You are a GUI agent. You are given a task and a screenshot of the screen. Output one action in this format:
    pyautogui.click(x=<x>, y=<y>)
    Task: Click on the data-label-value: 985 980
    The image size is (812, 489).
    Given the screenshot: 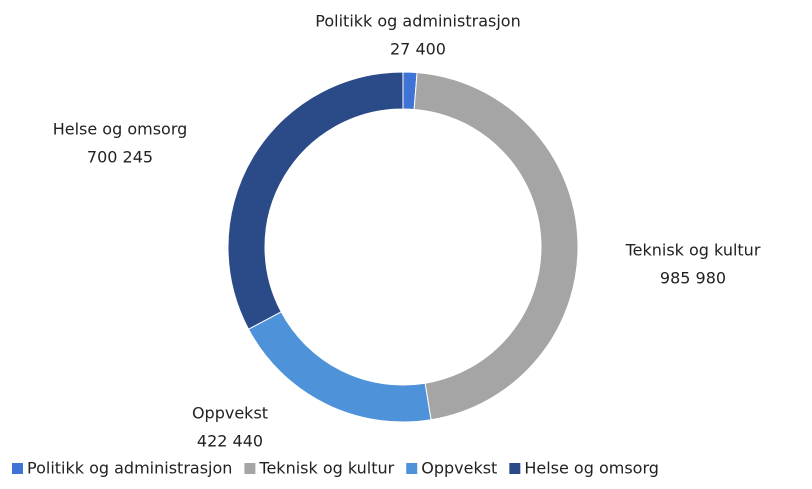 What is the action you would take?
    pyautogui.click(x=693, y=278)
    